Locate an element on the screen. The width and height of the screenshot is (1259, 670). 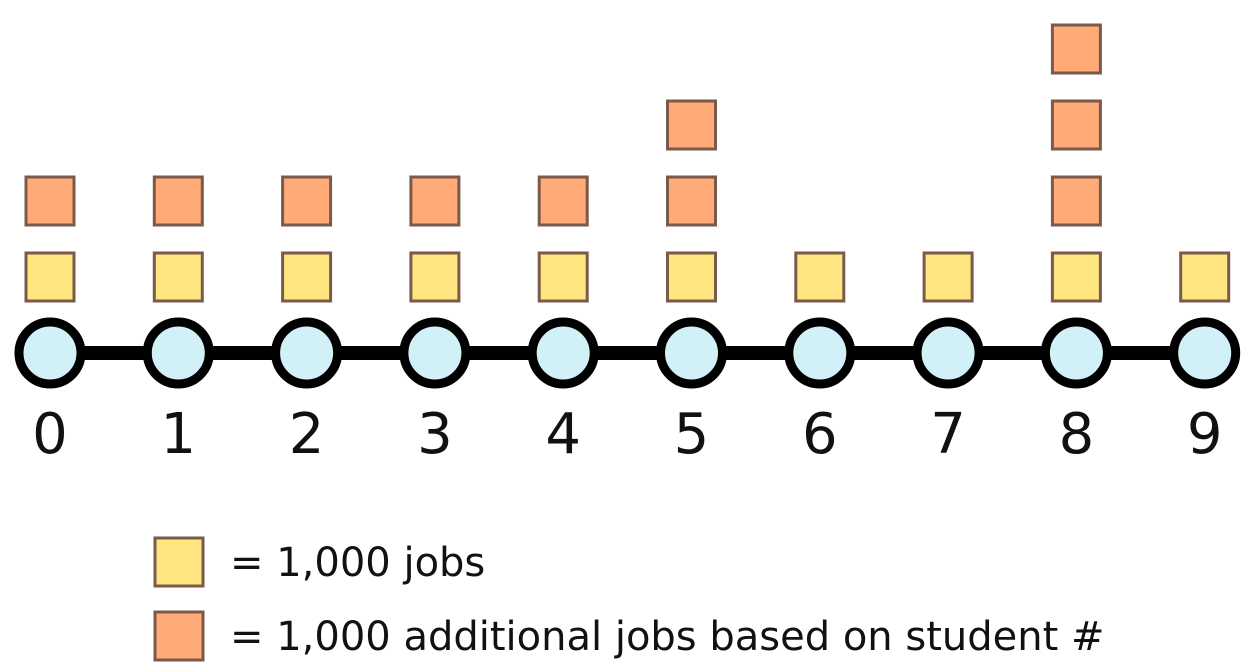
legend-base-label: = 1,000 jobs is located at coordinates (357, 563).